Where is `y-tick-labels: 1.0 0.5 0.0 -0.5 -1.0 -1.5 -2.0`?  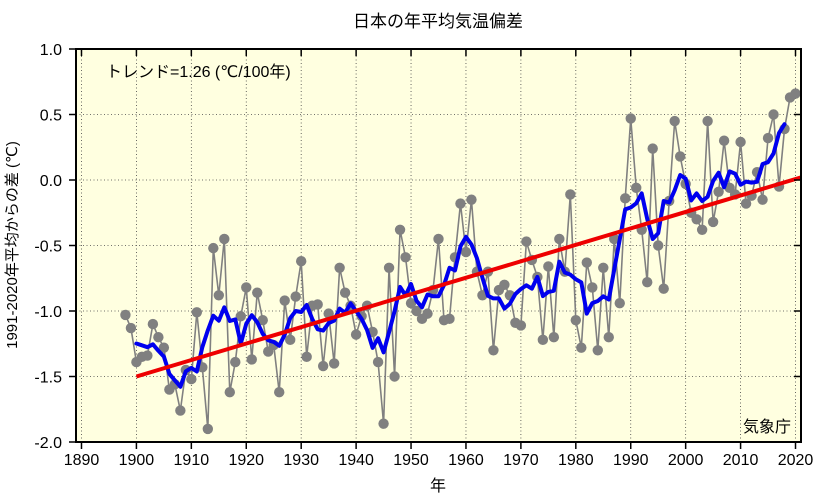
y-tick-labels: 1.0 0.5 0.0 -0.5 -1.0 -1.5 -2.0 is located at coordinates (48, 247).